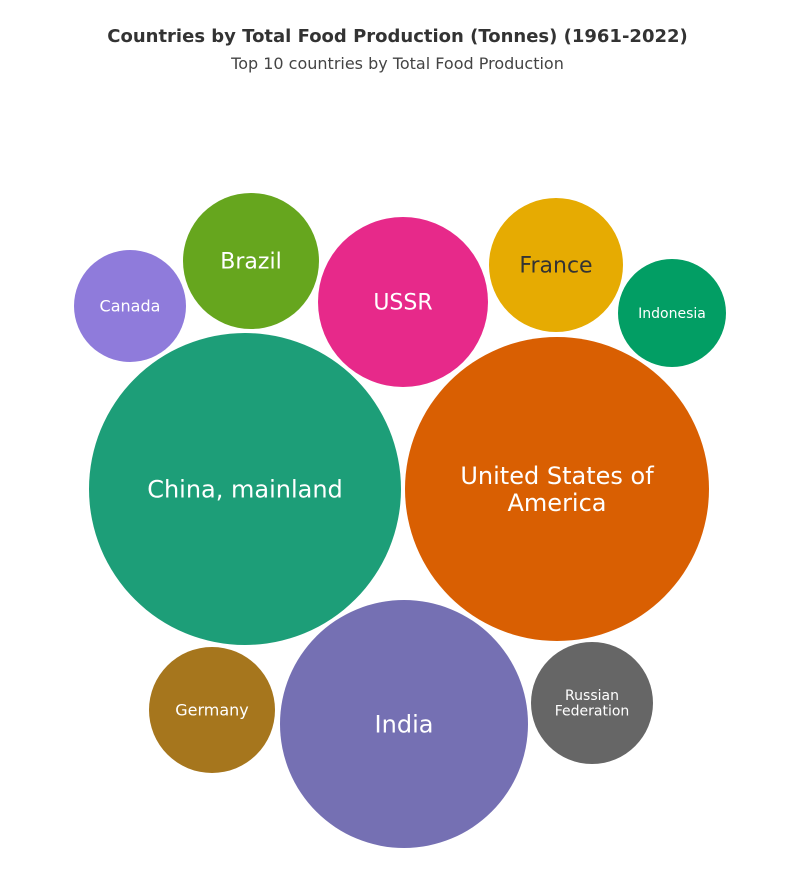  I want to click on bubble-label-russian-federation: Russian Federation, so click(592, 704).